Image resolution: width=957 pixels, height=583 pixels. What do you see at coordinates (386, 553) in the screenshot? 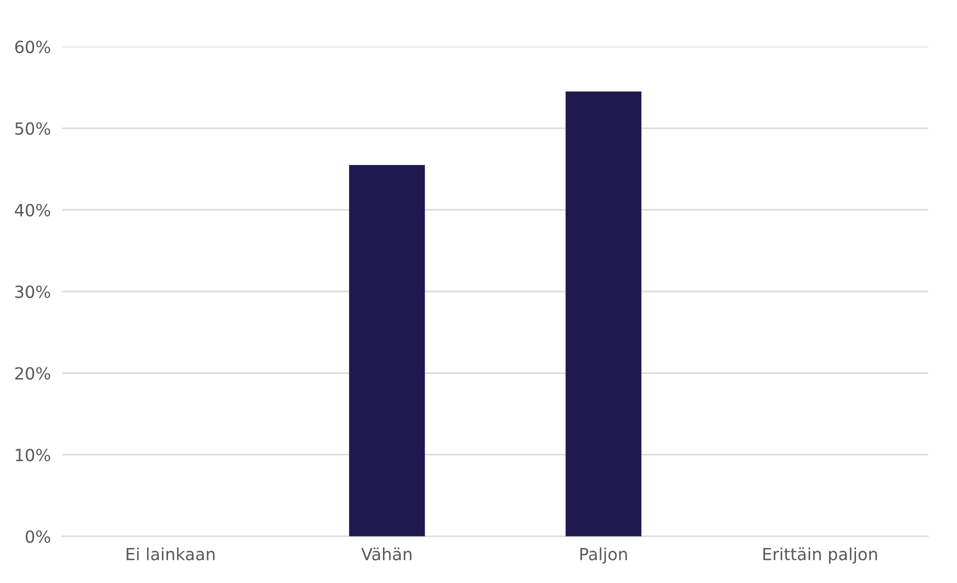
I see `x-tick-label: Vähän` at bounding box center [386, 553].